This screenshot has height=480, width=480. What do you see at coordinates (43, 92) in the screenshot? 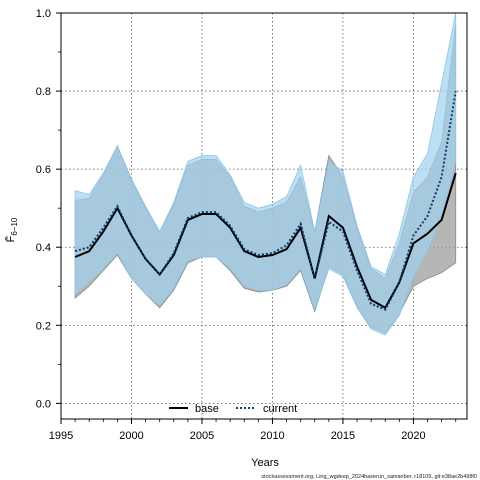
I see `y-tick-label: 0.8` at bounding box center [43, 92].